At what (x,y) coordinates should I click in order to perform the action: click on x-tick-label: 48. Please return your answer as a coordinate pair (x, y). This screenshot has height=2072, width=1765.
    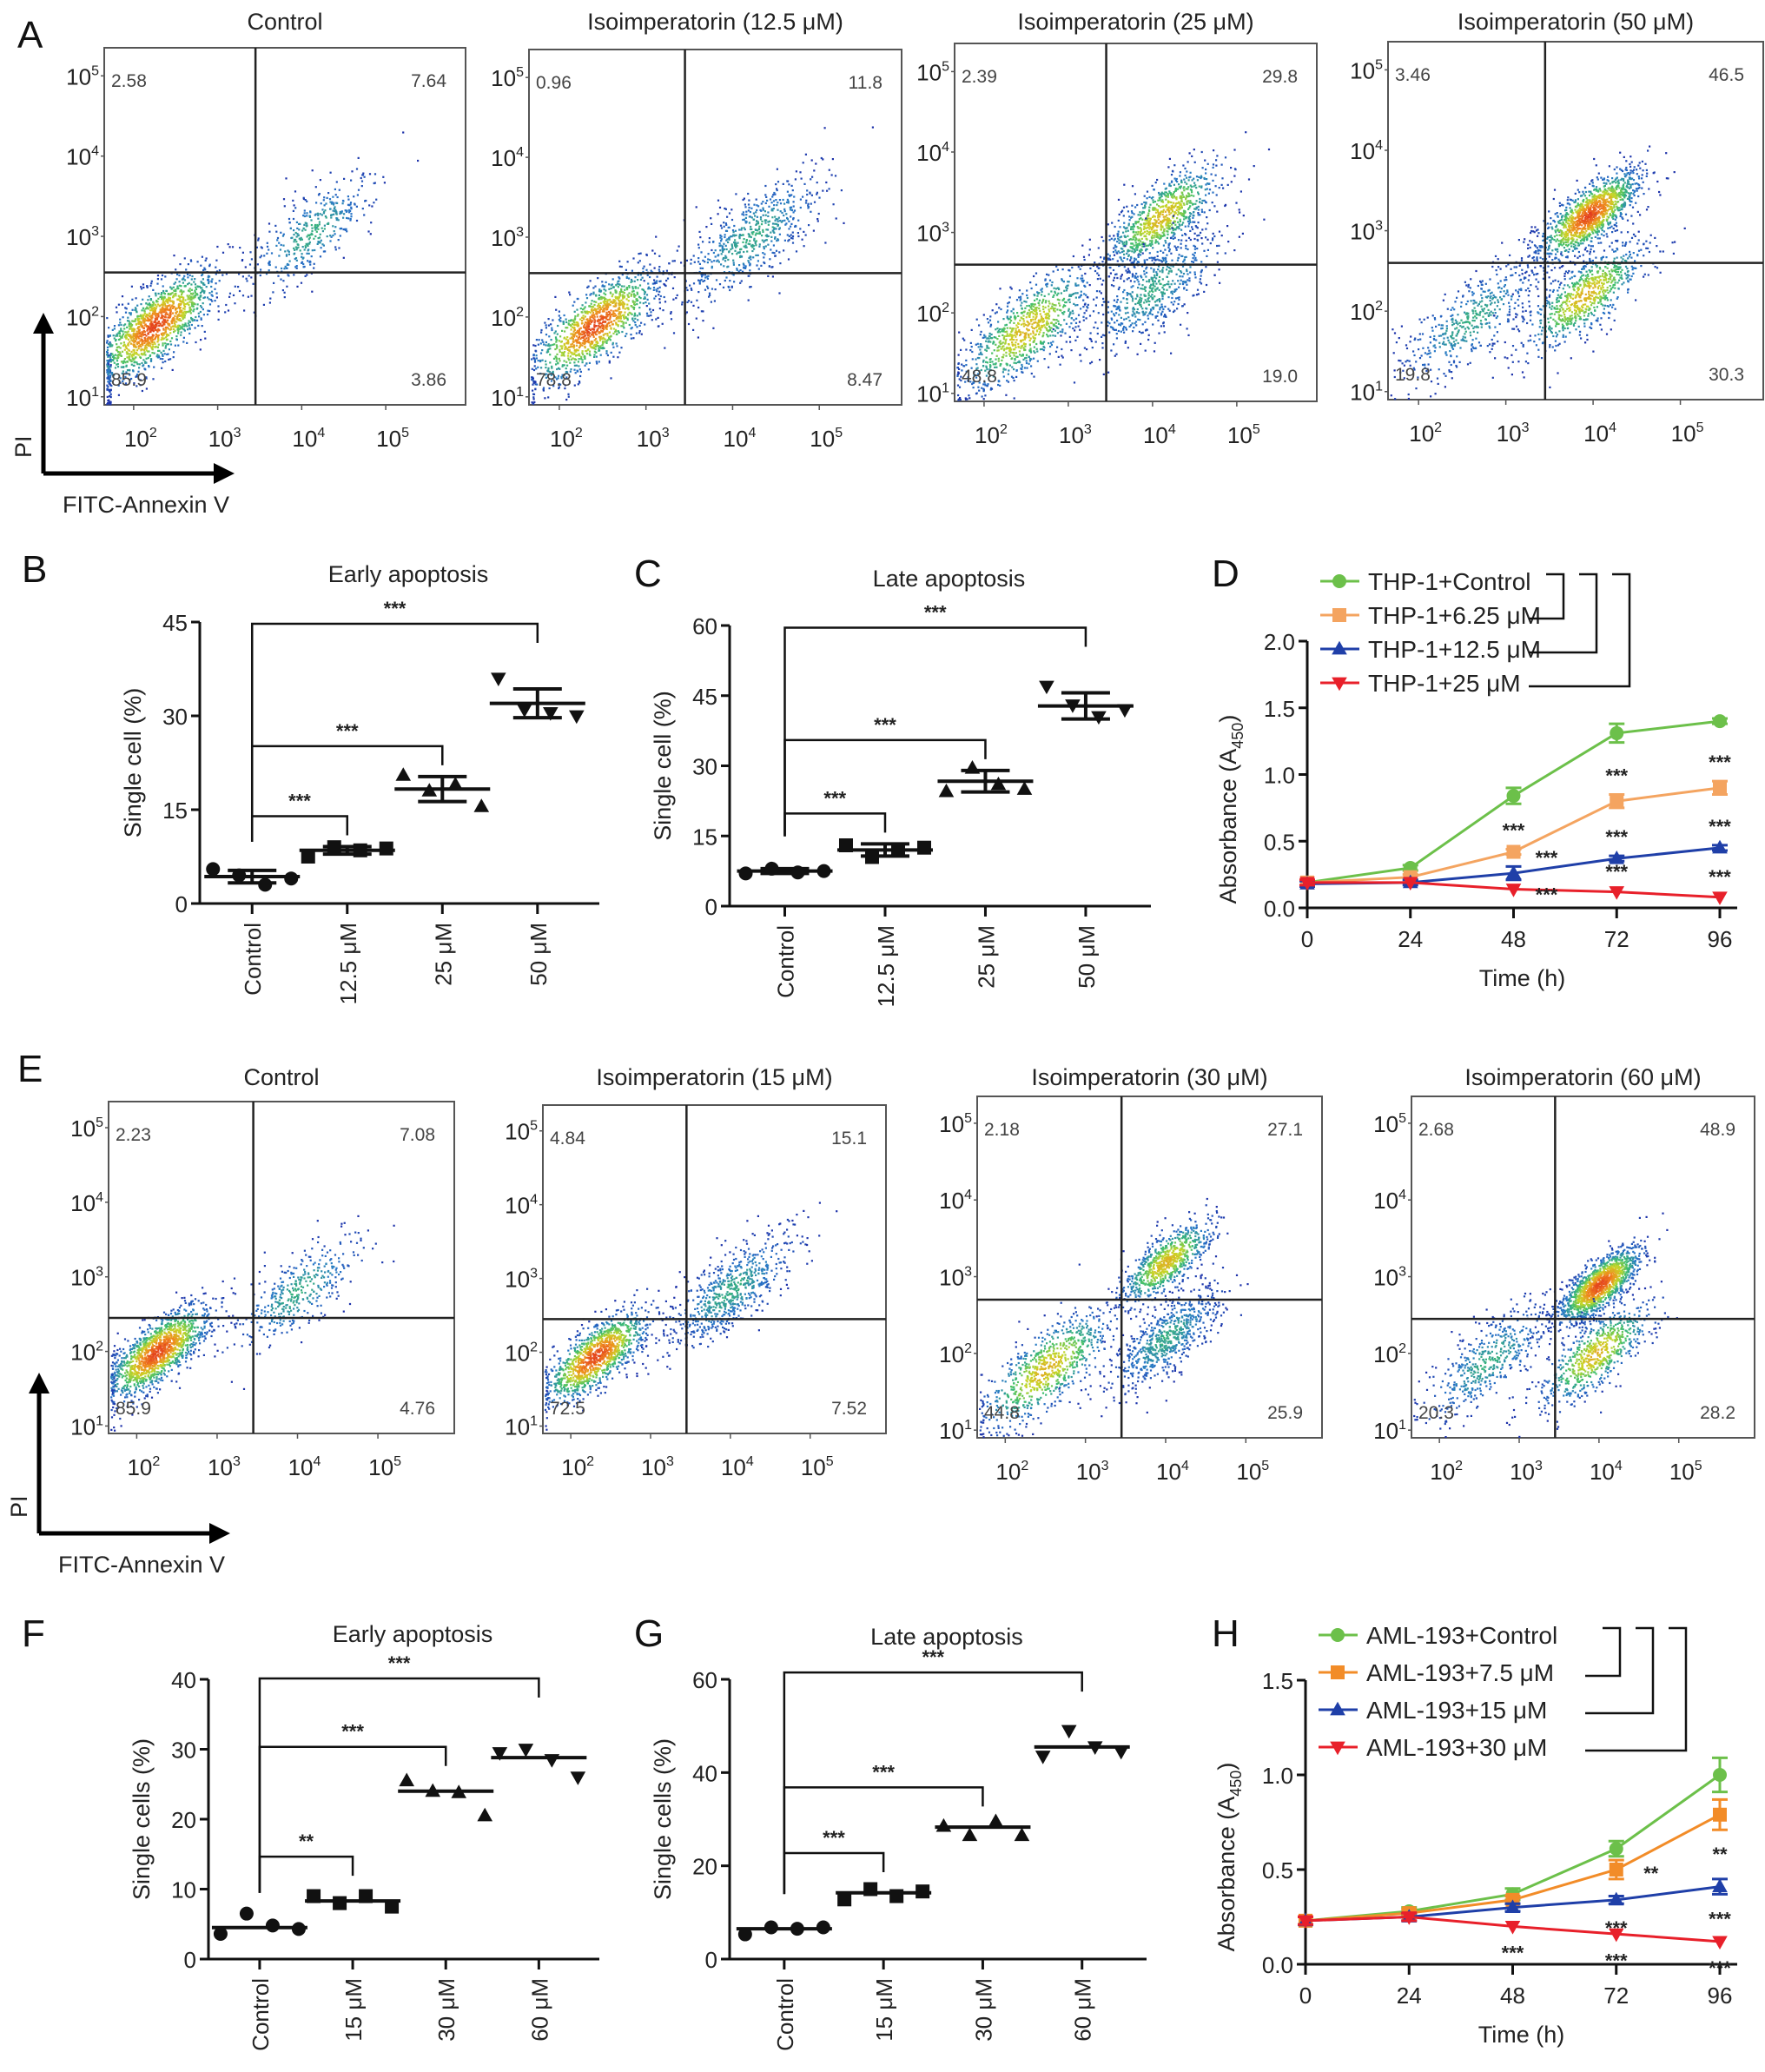
    Looking at the image, I should click on (1512, 1996).